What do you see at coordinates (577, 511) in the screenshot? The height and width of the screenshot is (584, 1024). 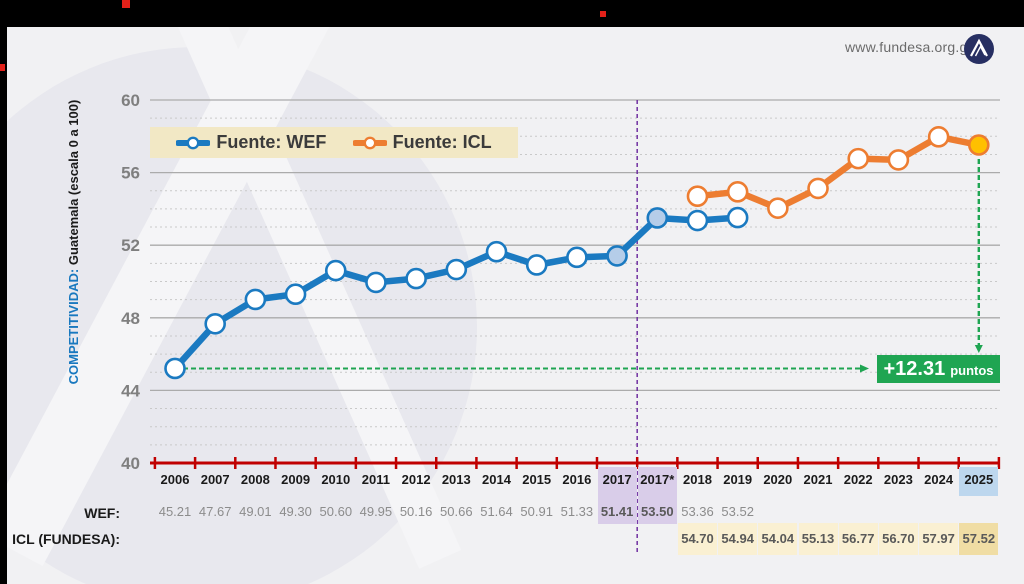 I see `wef-value-2016: 51.33` at bounding box center [577, 511].